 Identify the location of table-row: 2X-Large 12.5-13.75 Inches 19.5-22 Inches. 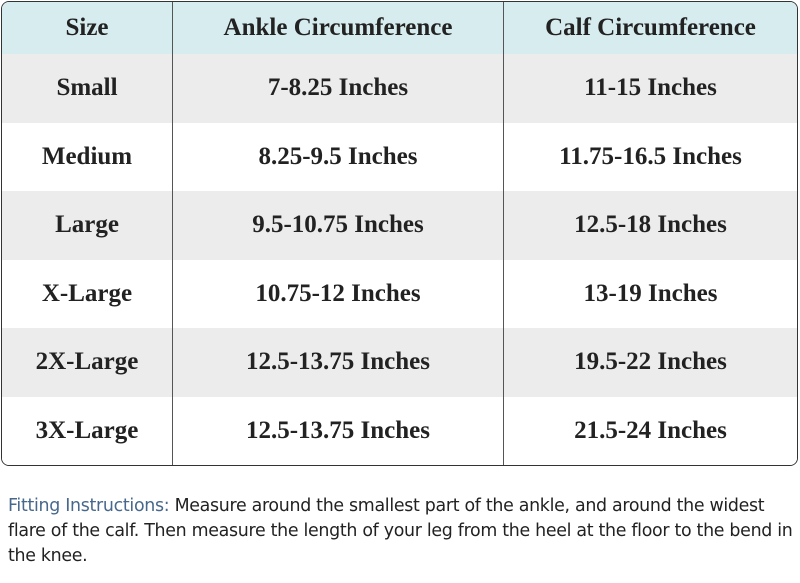
(399, 362).